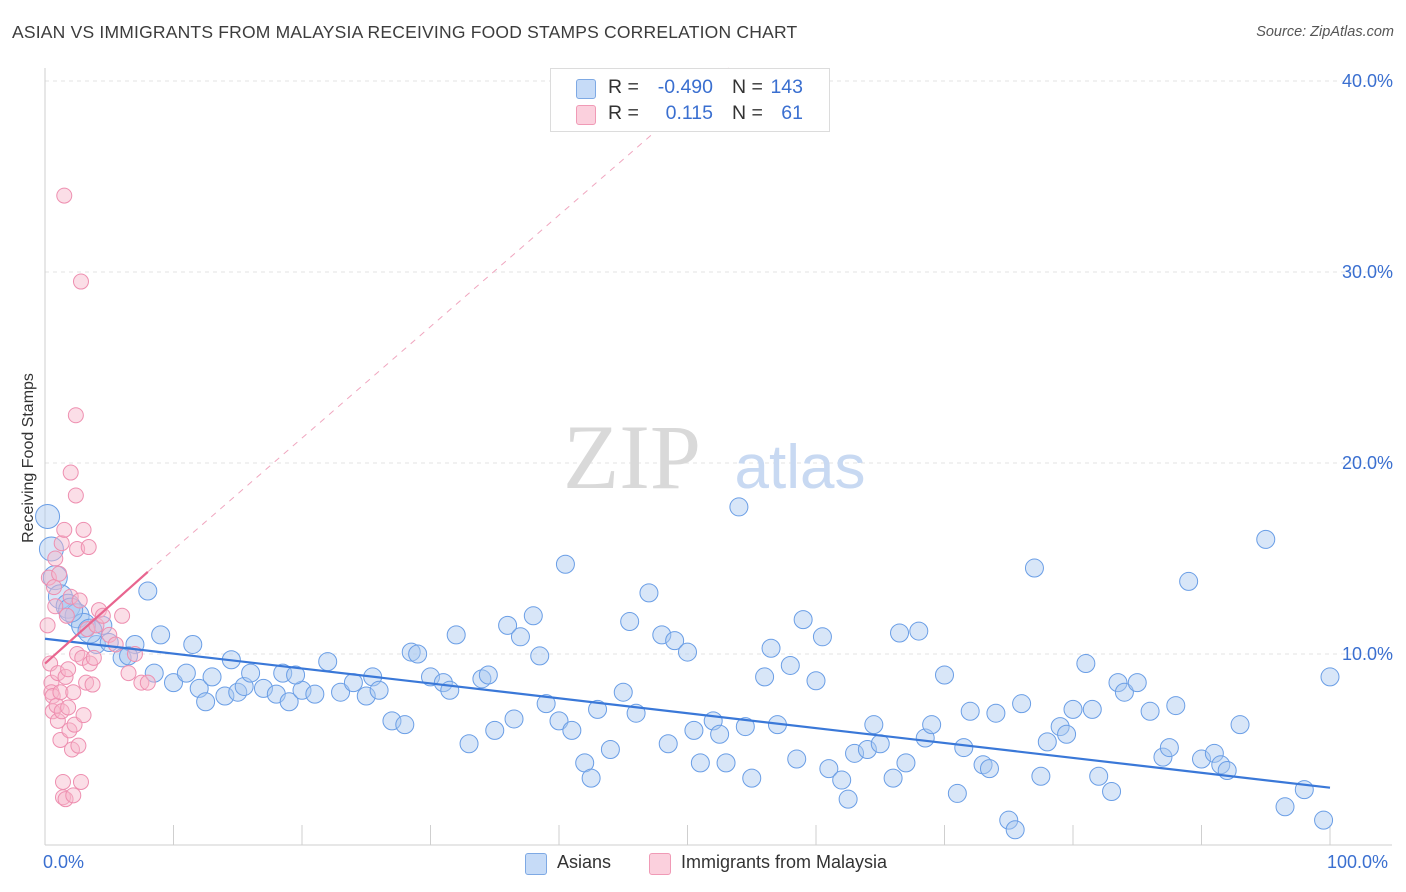 The height and width of the screenshot is (892, 1406). Describe the element at coordinates (584, 862) in the screenshot. I see `legend-label-asians: Asians` at that location.